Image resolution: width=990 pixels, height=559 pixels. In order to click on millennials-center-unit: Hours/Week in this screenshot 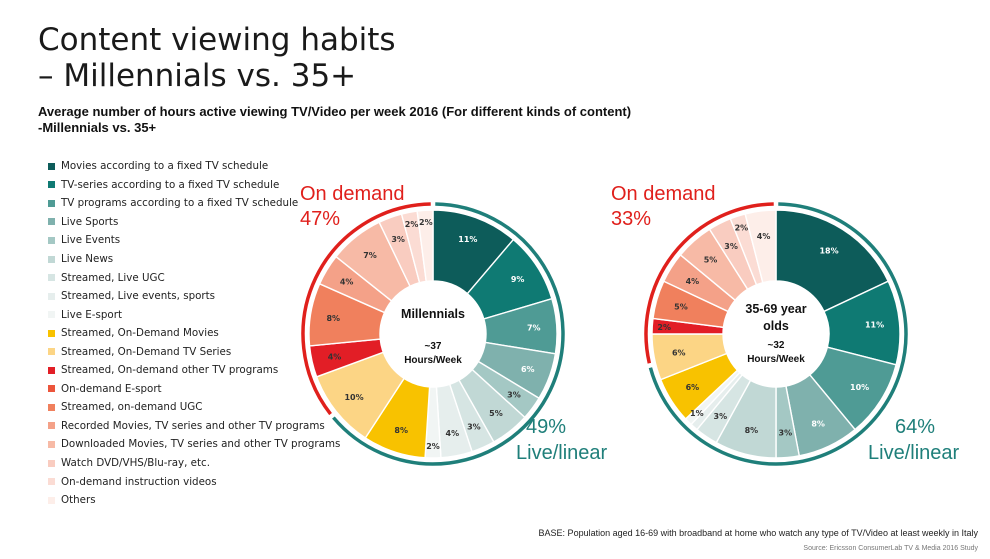, I will do `click(433, 360)`.